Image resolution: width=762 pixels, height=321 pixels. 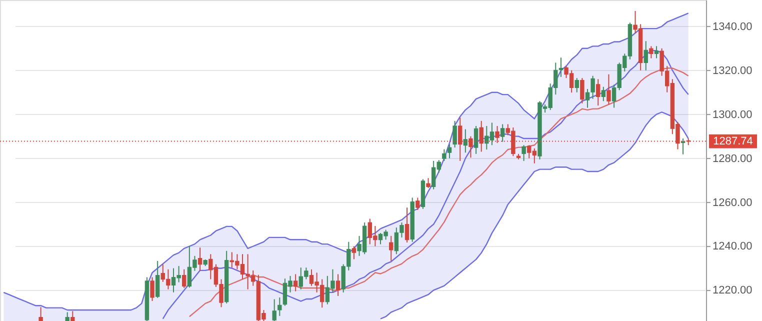 What do you see at coordinates (732, 26) in the screenshot?
I see `y-tick-label: 1340.00` at bounding box center [732, 26].